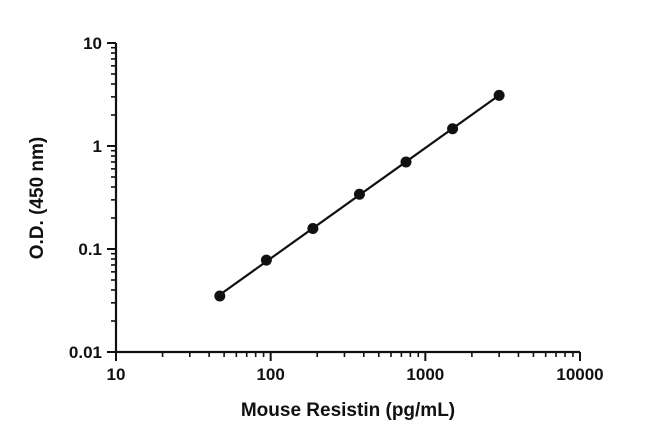  I want to click on x-axis-label: Mouse Resistin (pg/mL), so click(348, 410).